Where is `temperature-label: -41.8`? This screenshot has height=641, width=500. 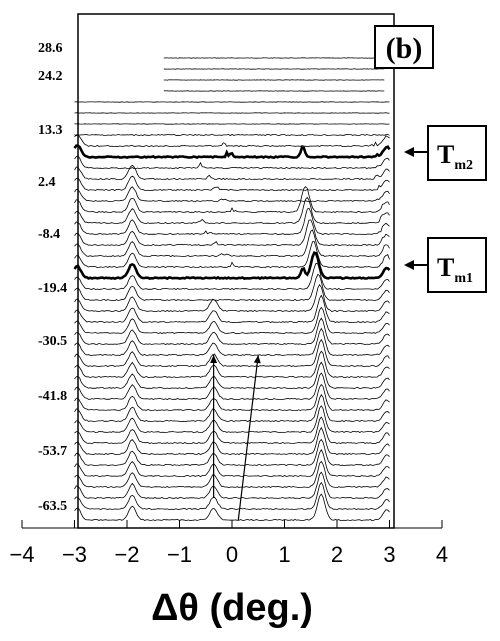
temperature-label: -41.8 is located at coordinates (52, 396).